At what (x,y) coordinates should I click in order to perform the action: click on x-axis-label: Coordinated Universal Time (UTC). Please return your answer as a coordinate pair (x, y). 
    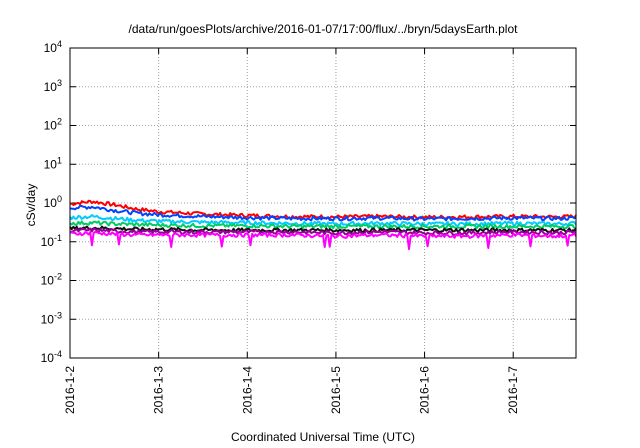
    Looking at the image, I should click on (323, 437).